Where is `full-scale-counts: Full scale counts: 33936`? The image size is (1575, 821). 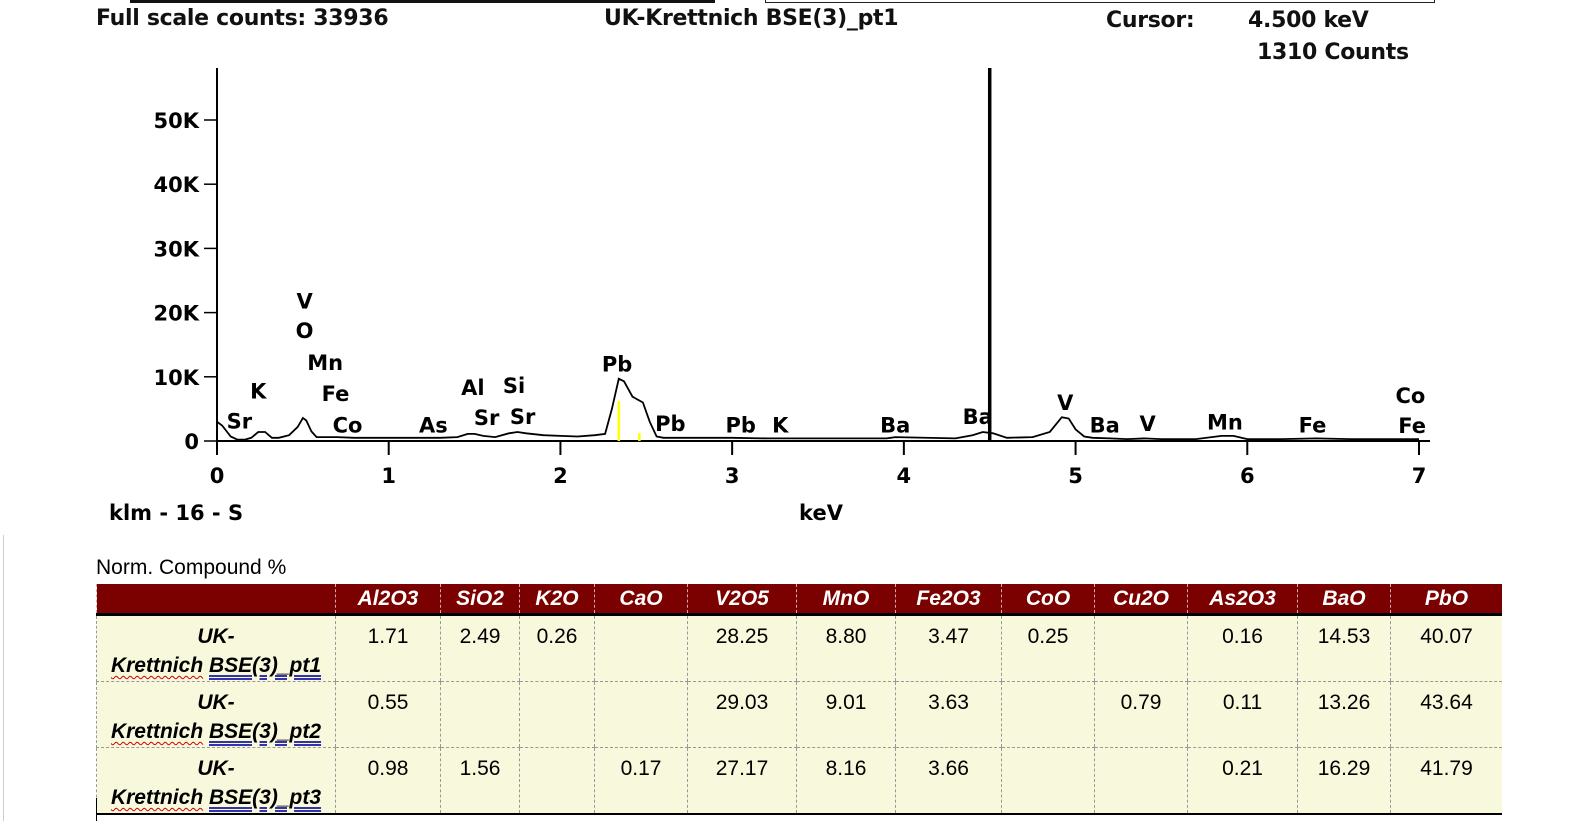
full-scale-counts: Full scale counts: 33936 is located at coordinates (242, 18).